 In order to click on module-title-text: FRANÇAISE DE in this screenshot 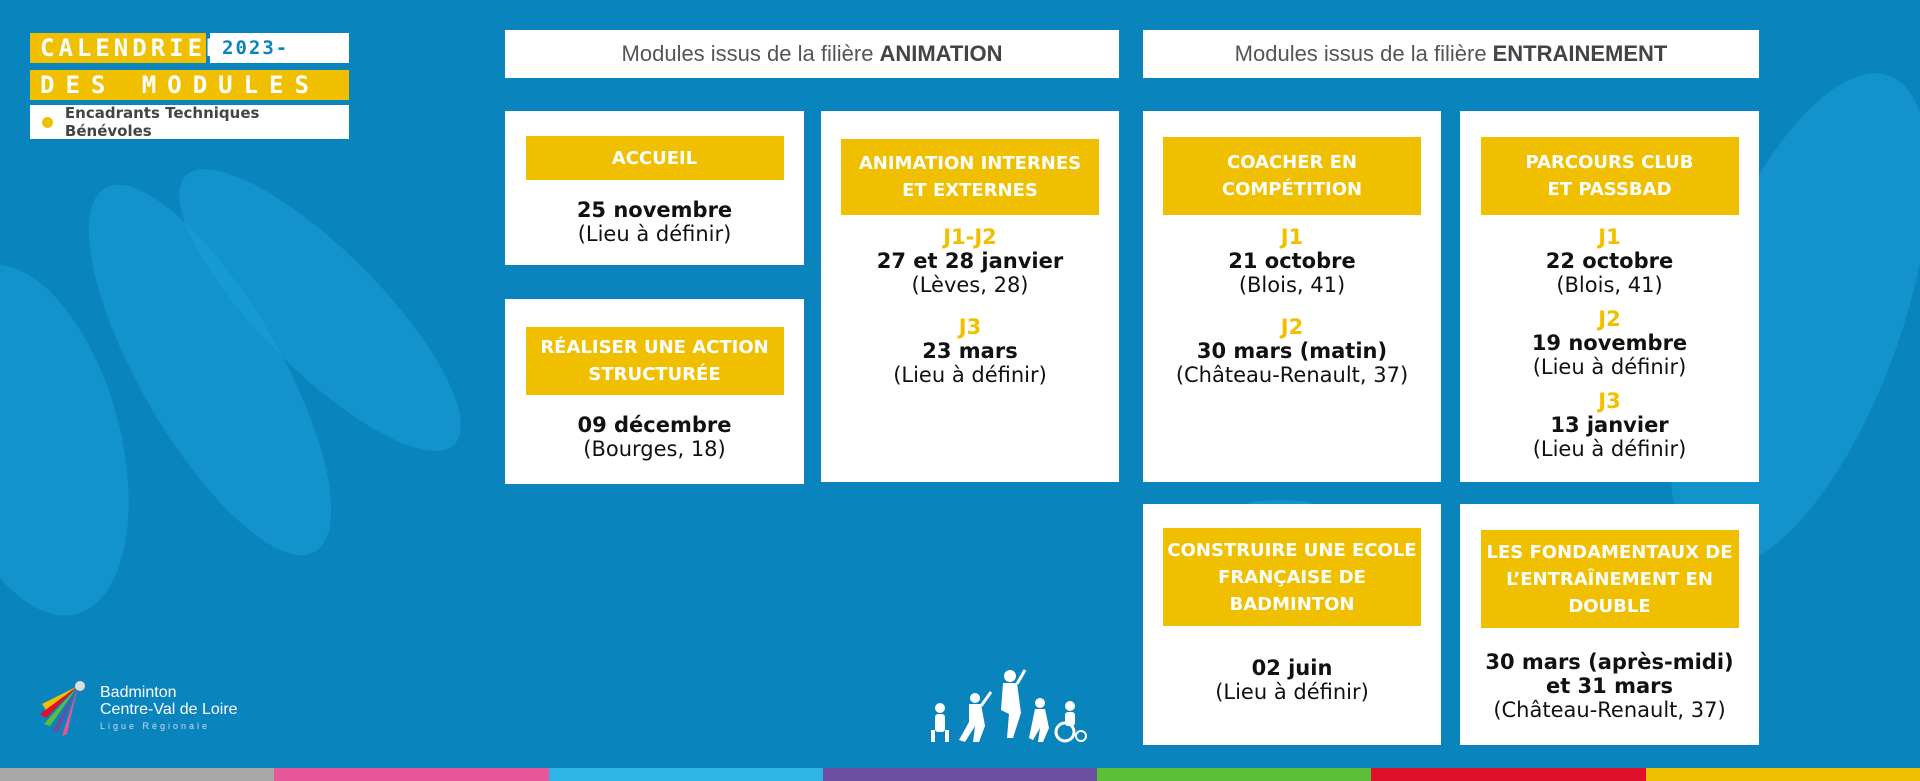, I will do `click(1292, 577)`.